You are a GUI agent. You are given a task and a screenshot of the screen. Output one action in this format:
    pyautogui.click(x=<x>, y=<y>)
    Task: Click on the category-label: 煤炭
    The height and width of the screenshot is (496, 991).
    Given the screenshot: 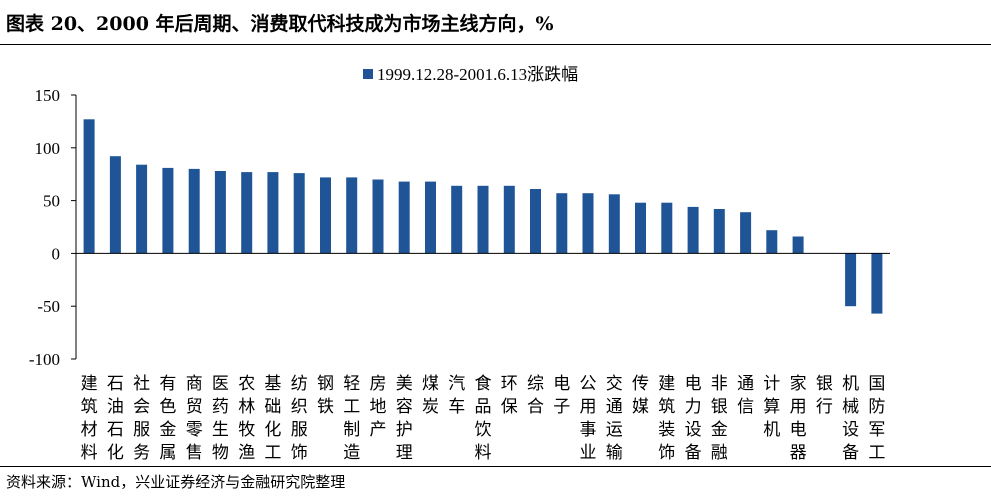 What is the action you would take?
    pyautogui.click(x=430, y=395)
    